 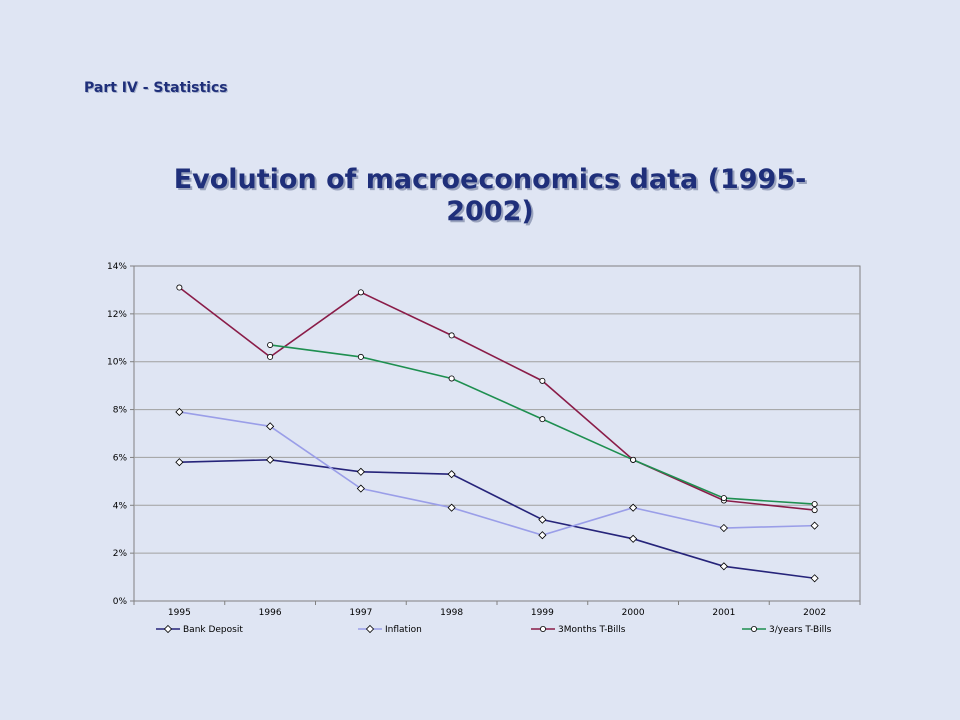 I want to click on y-tick-label: 14%, so click(x=117, y=267).